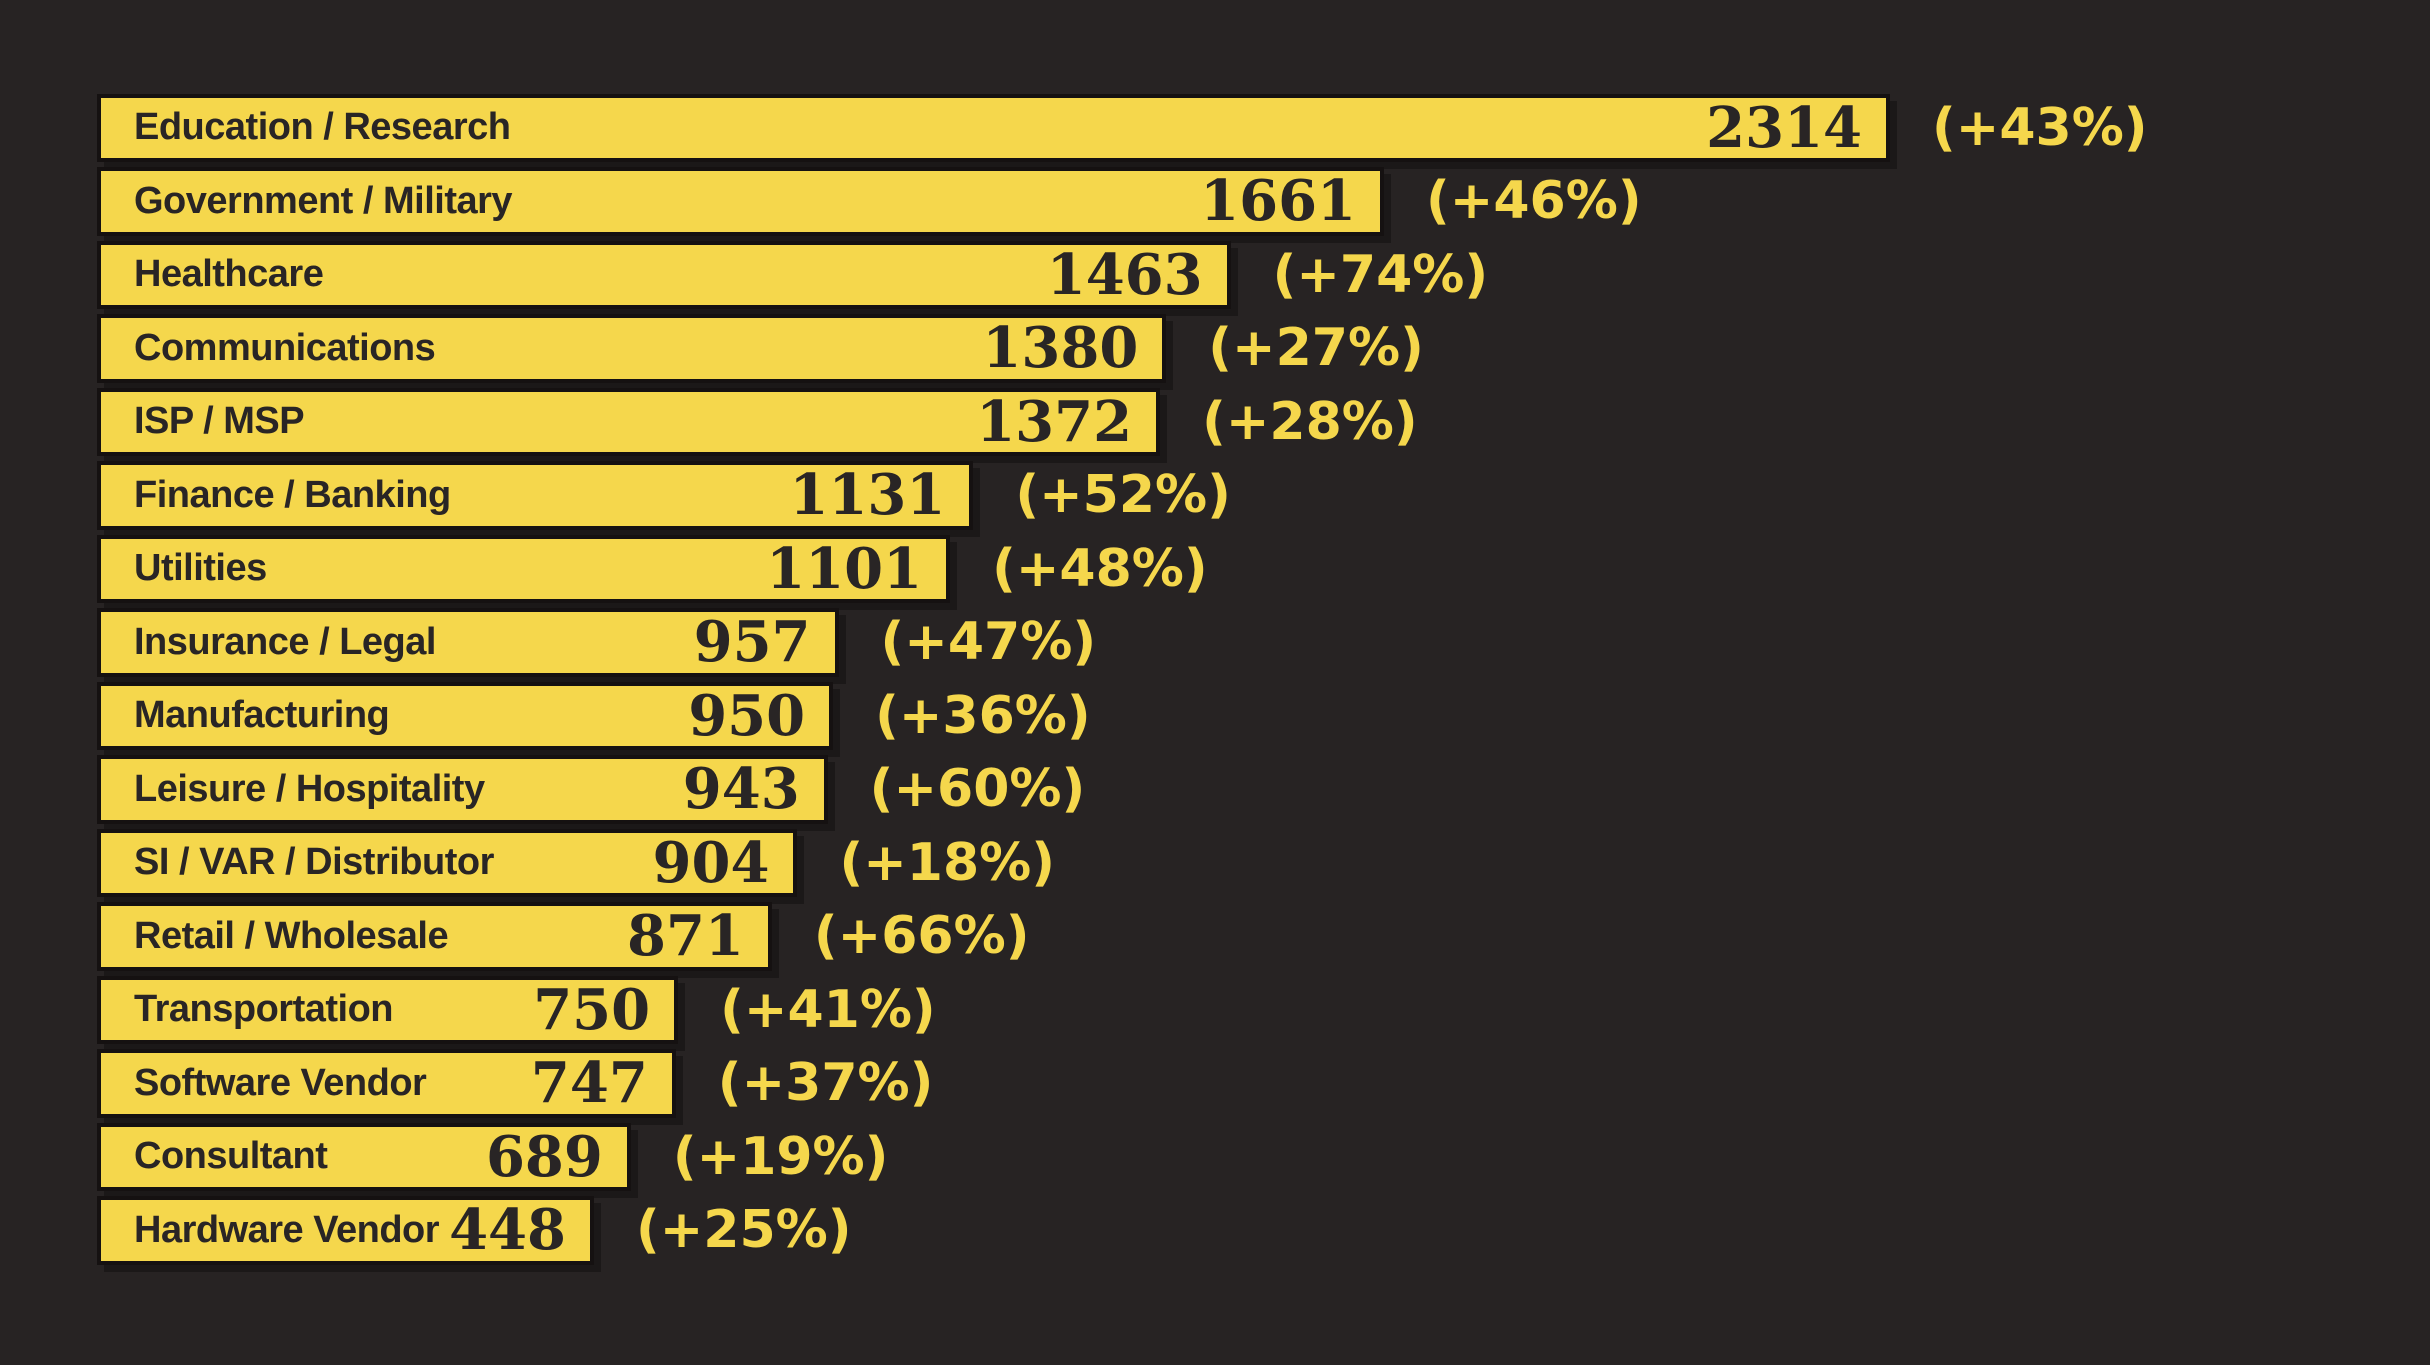 The image size is (2430, 1365). I want to click on bar-value: 1463, so click(1124, 274).